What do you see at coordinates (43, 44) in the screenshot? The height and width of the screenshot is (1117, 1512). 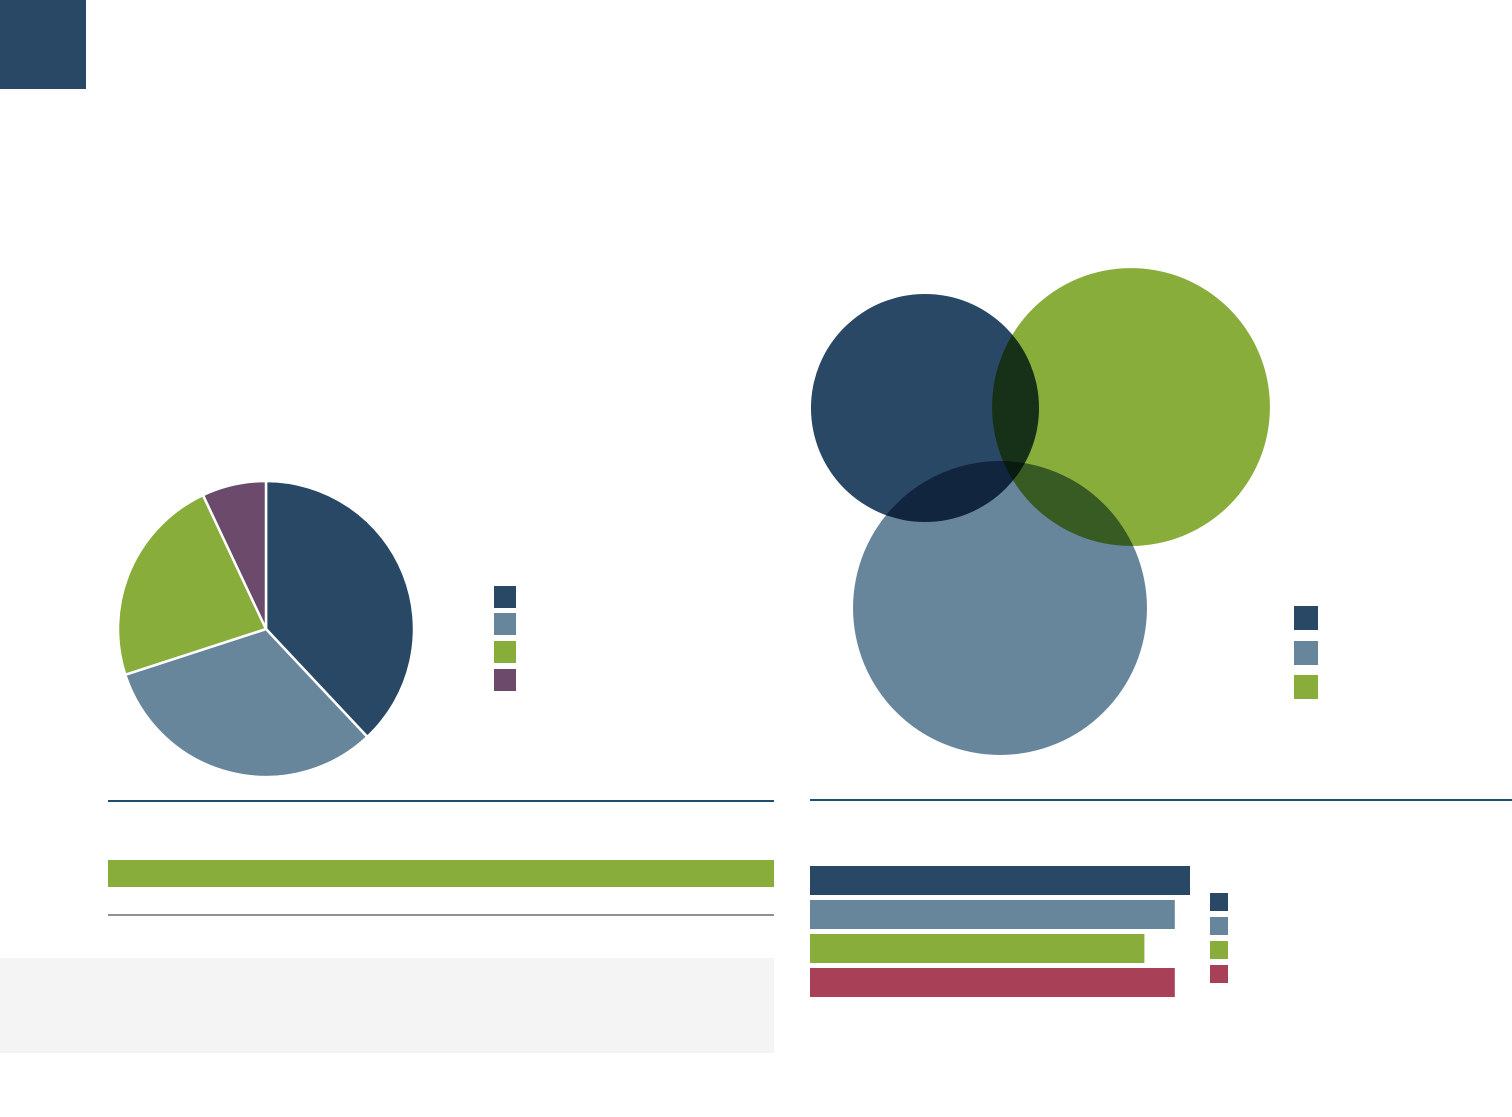 I see `corner-block` at bounding box center [43, 44].